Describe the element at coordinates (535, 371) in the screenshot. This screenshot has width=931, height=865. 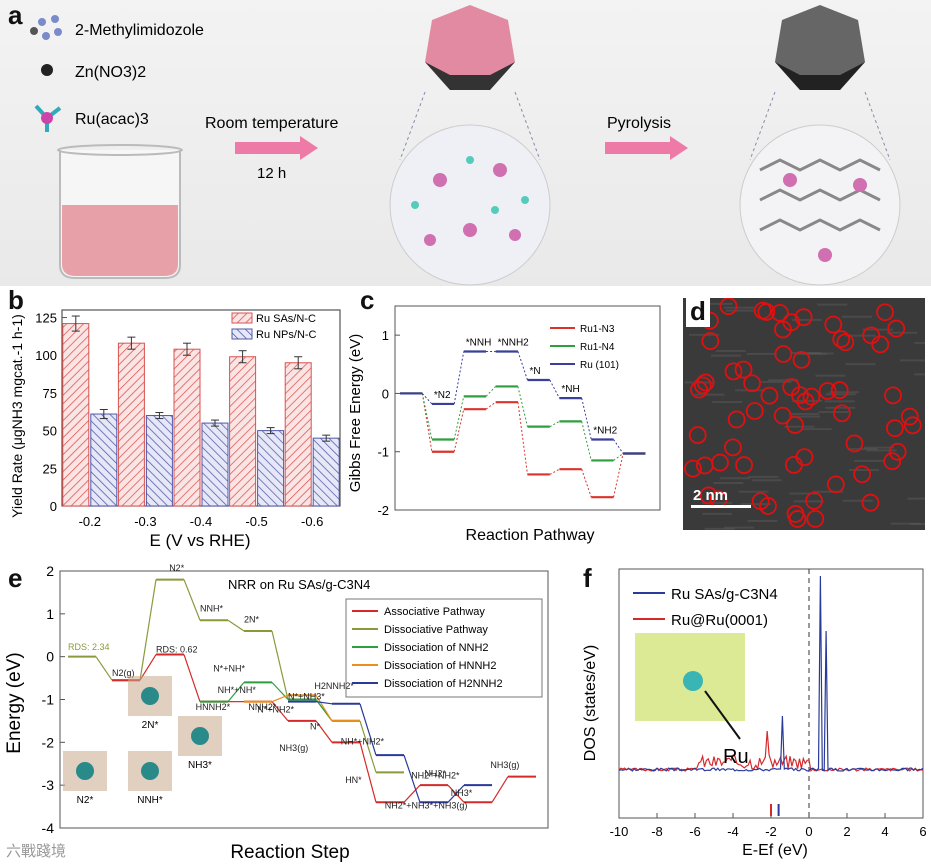
I see `step-label: *N` at that location.